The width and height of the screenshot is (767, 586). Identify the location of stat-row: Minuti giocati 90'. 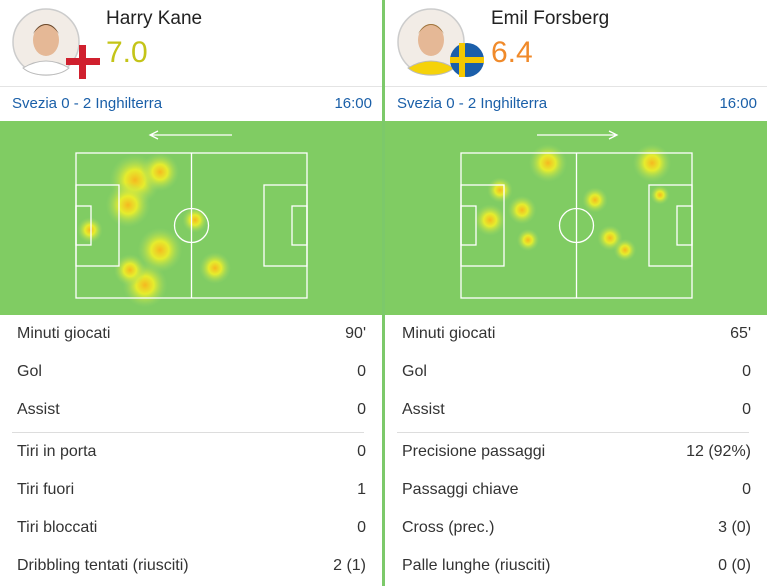
(191, 335).